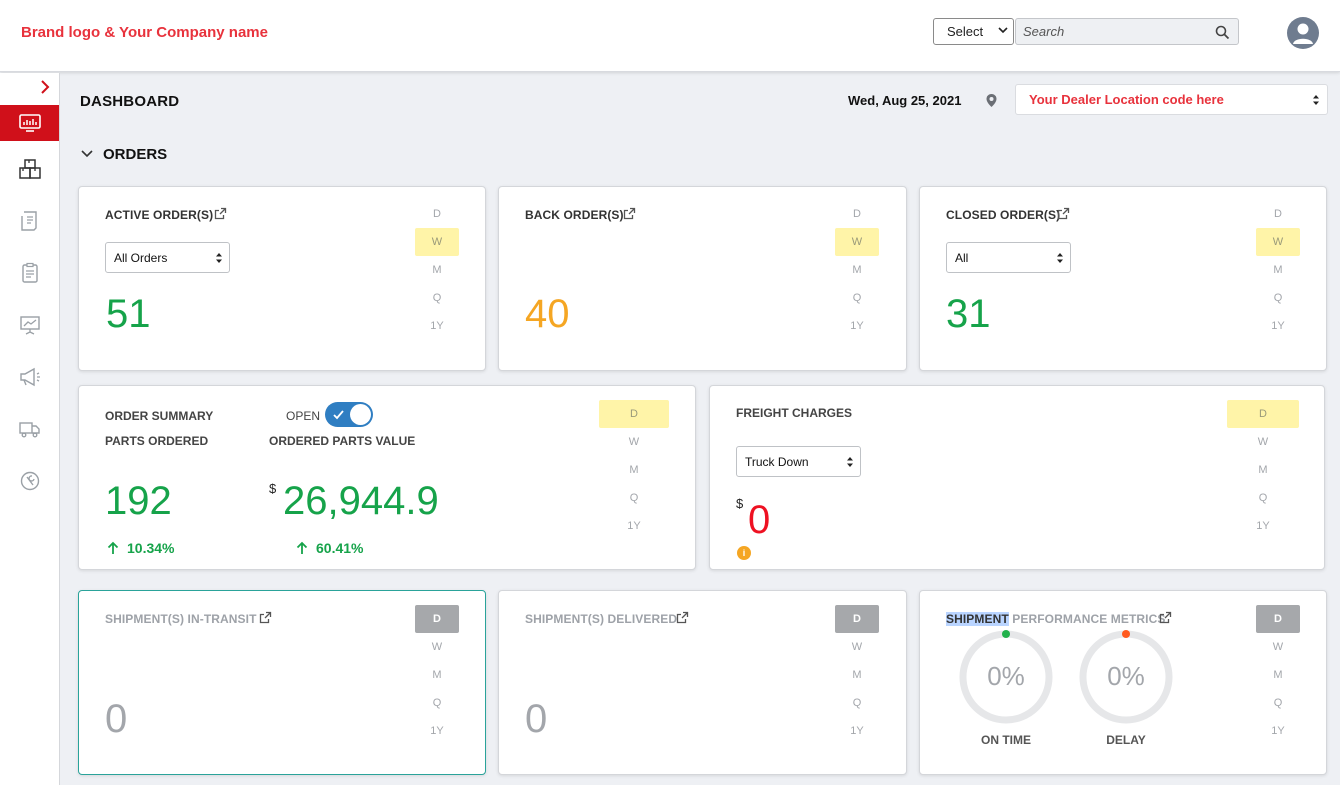 Image resolution: width=1340 pixels, height=785 pixels. What do you see at coordinates (1017, 477) in the screenshot?
I see `freight-charges-card: FREIGHT CHARGES Truck Down $ 0 i D W M Q 1Y` at bounding box center [1017, 477].